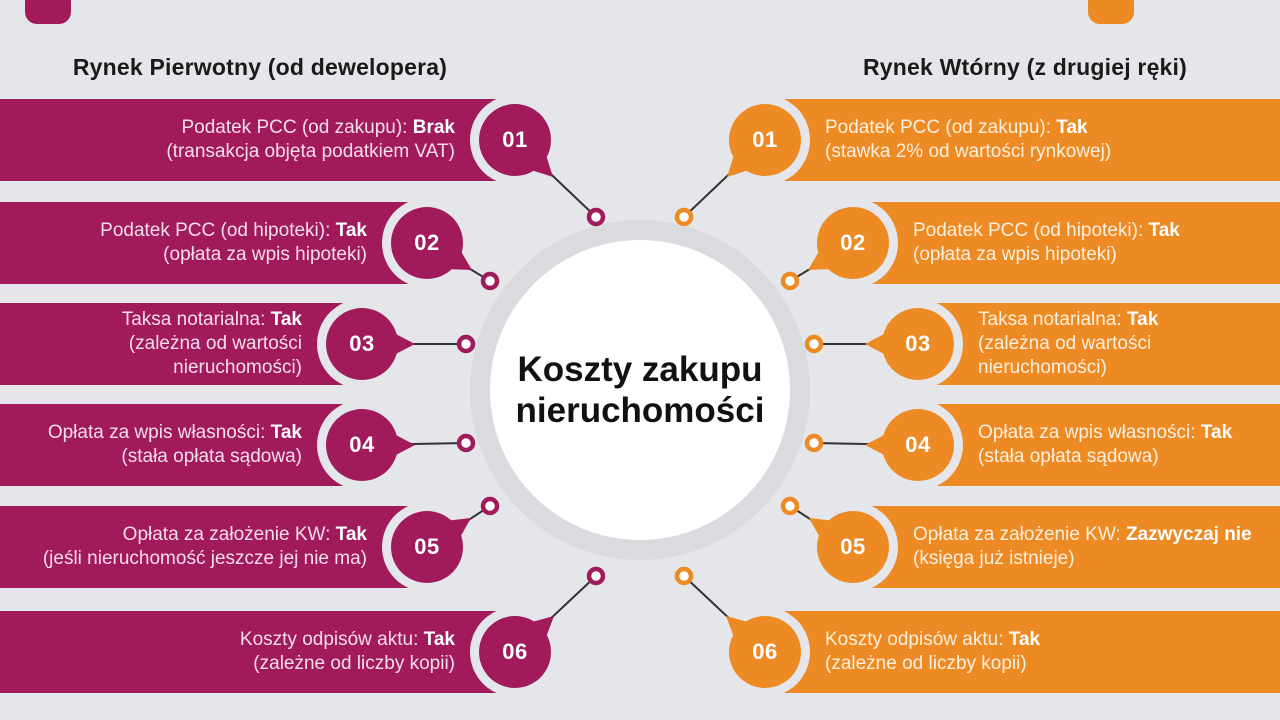 This screenshot has width=1280, height=720. I want to click on center-circle: Koszty zakupu nieruchomości, so click(640, 390).